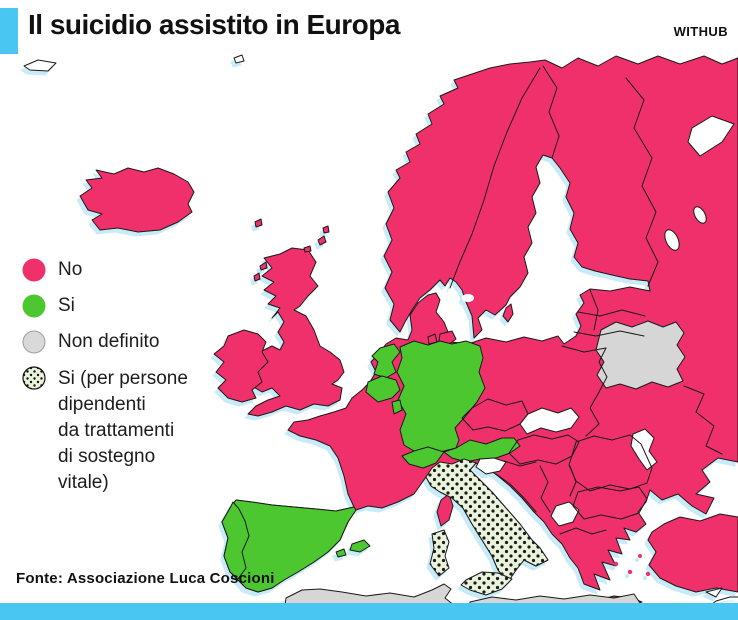  What do you see at coordinates (239, 59) in the screenshot?
I see `island-tiny-north` at bounding box center [239, 59].